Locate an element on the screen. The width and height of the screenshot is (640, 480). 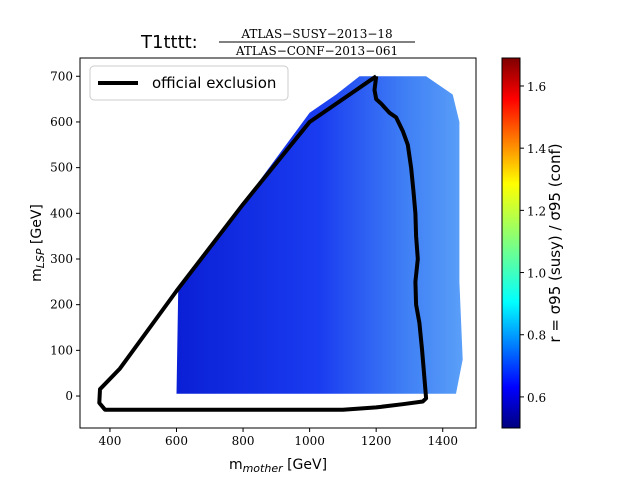
y-tick-label: 500 is located at coordinates (61, 168).